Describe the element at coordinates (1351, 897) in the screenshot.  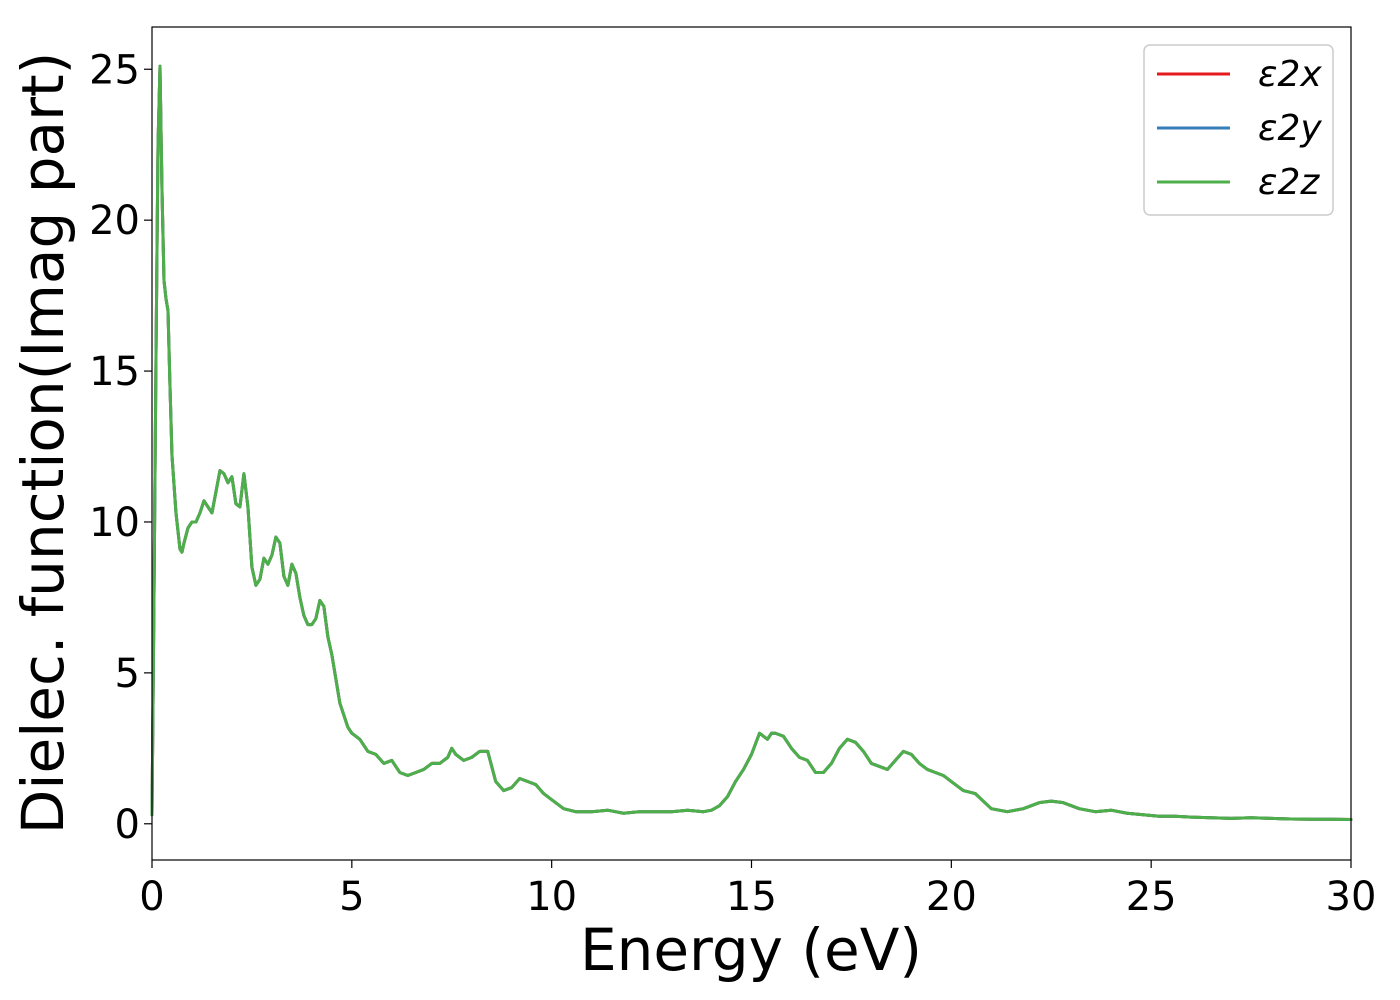
I see `x-tick-label: 30` at that location.